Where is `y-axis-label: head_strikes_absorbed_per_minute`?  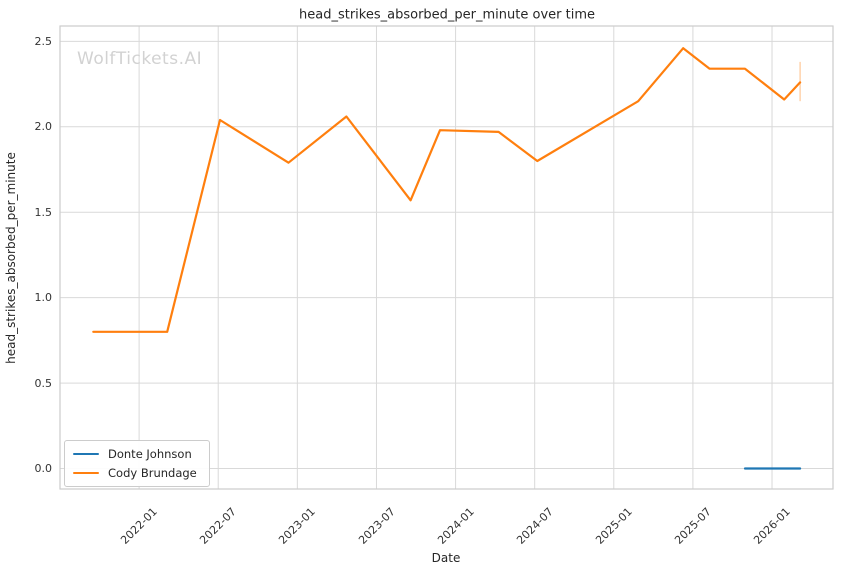
y-axis-label: head_strikes_absorbed_per_minute is located at coordinates (11, 258).